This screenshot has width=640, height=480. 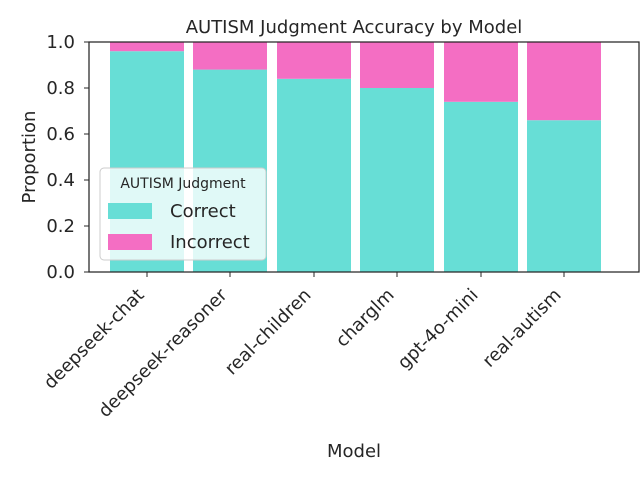 I want to click on y-axis-label: Proportion, so click(x=29, y=157).